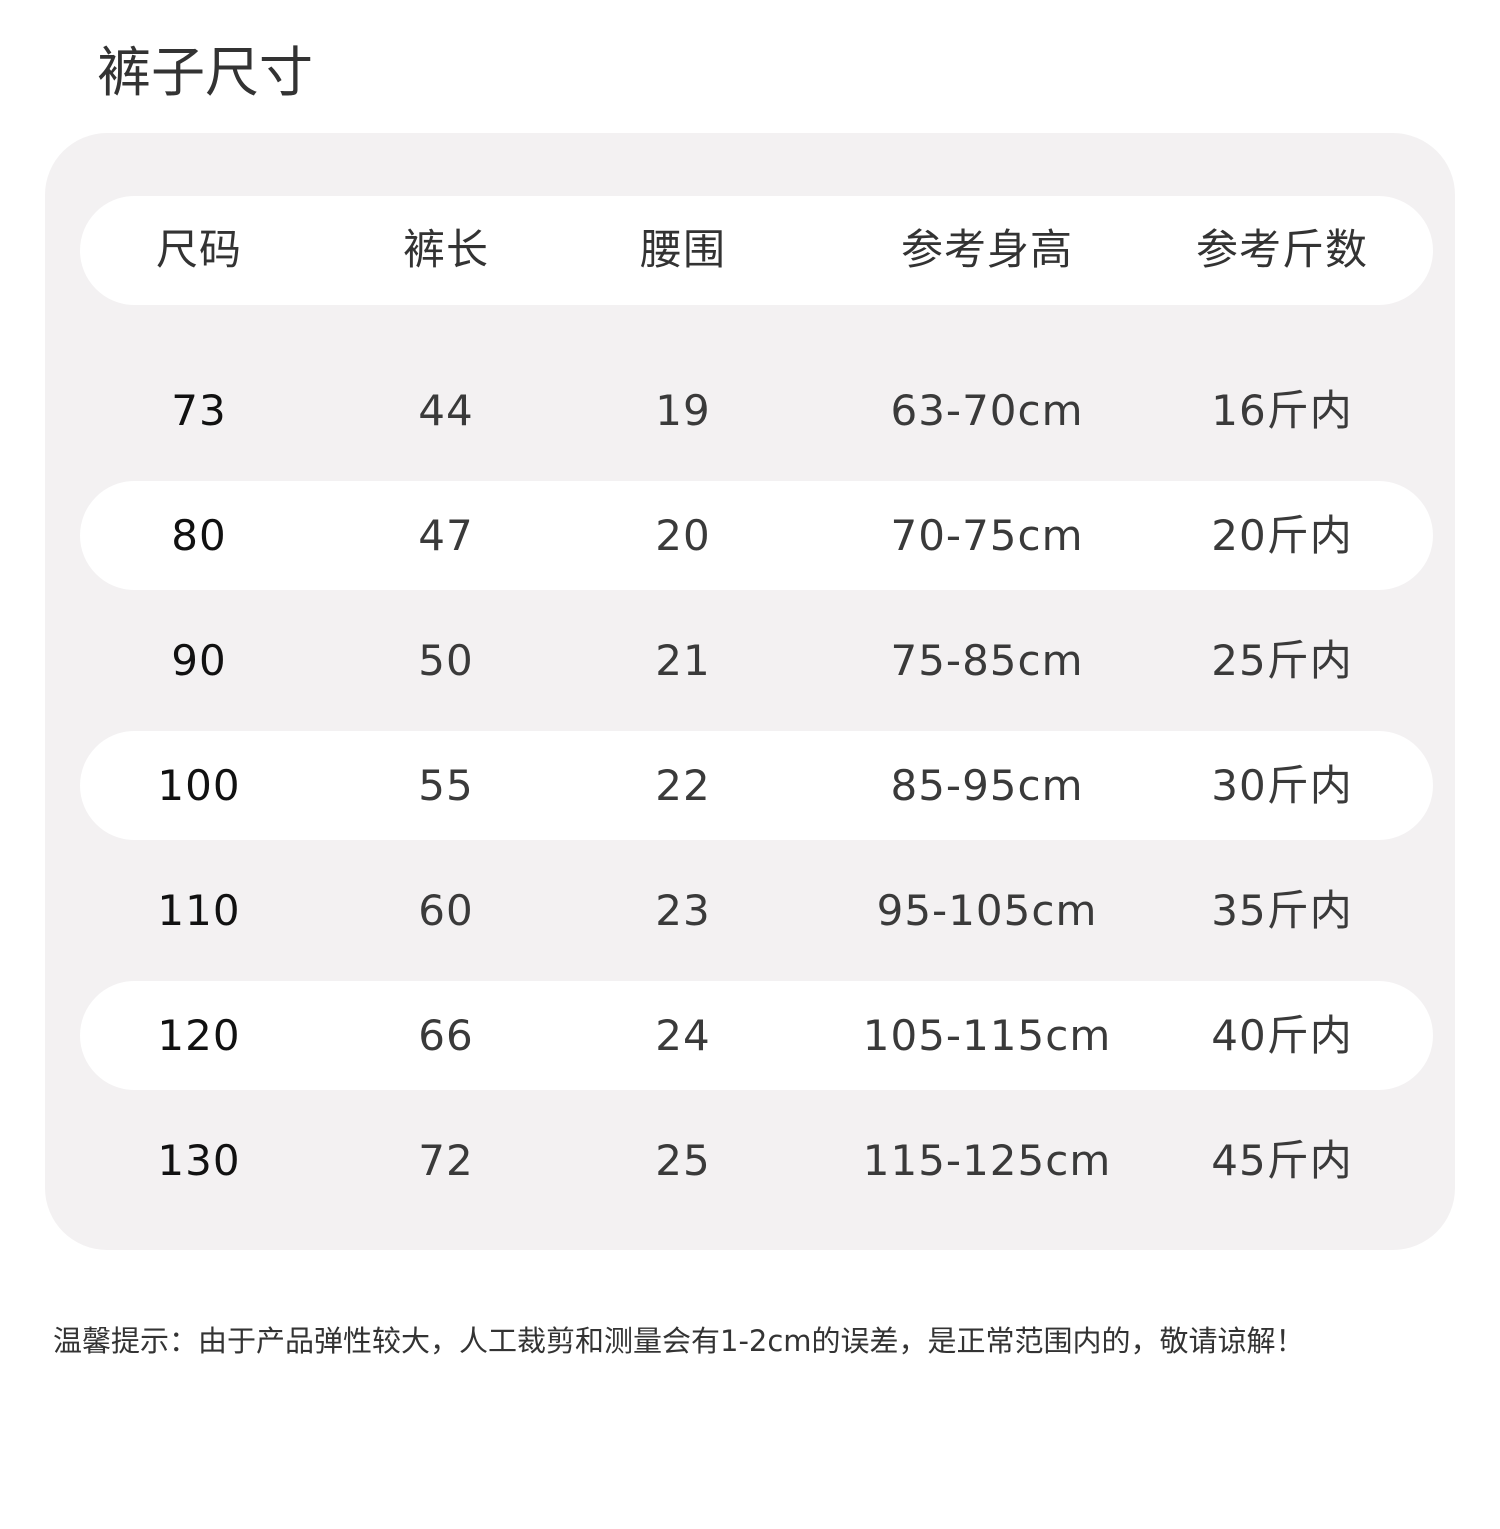 The image size is (1500, 1529). Describe the element at coordinates (987, 1035) in the screenshot. I see `table-cell: 105-115cm` at that location.